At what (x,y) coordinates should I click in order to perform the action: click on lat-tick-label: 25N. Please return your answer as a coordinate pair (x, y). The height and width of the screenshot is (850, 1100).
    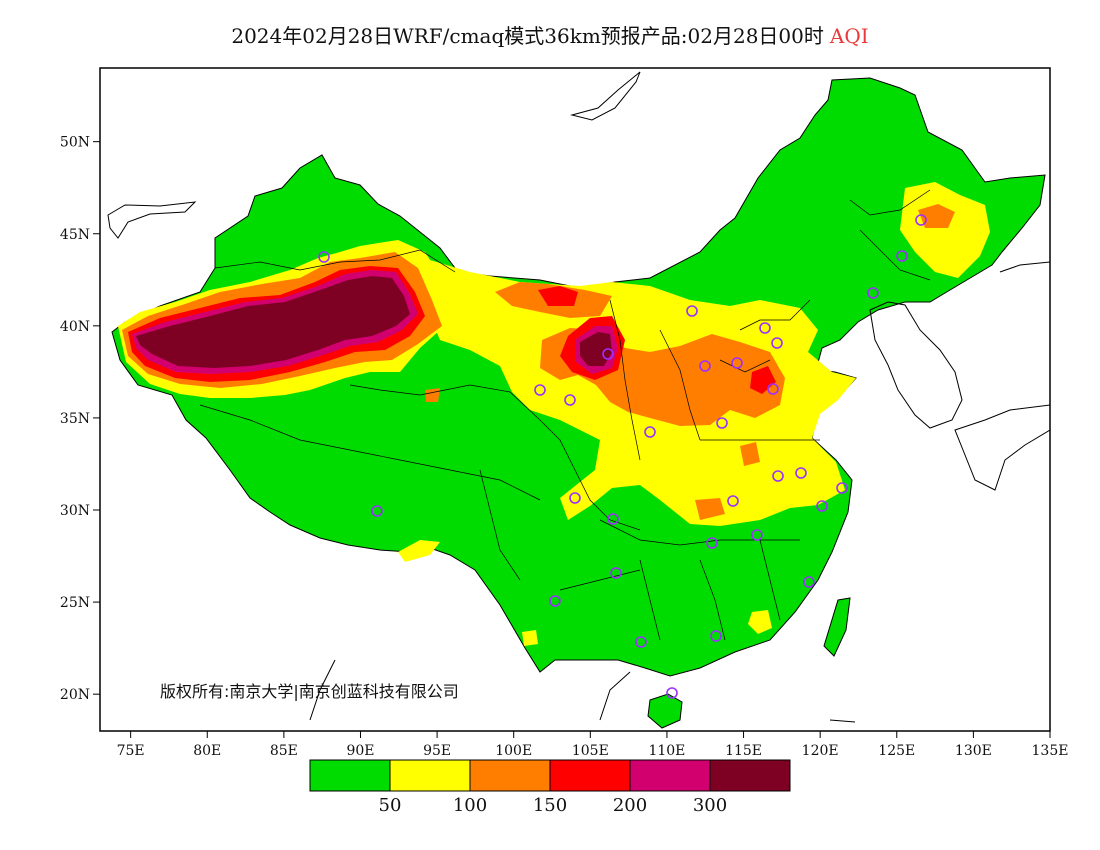
    Looking at the image, I should click on (75, 603).